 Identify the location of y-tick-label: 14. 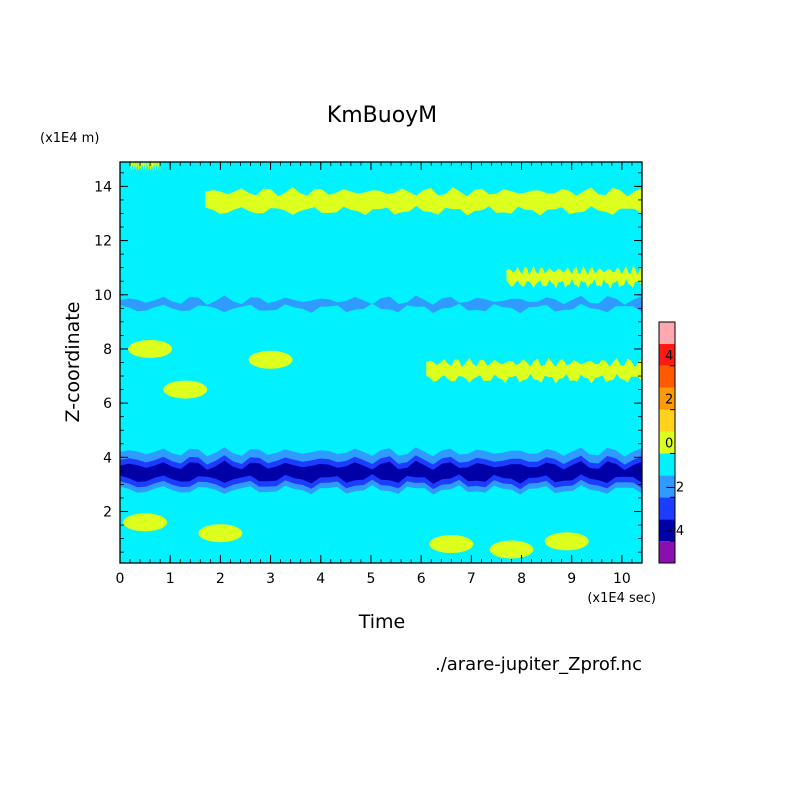
(103, 187).